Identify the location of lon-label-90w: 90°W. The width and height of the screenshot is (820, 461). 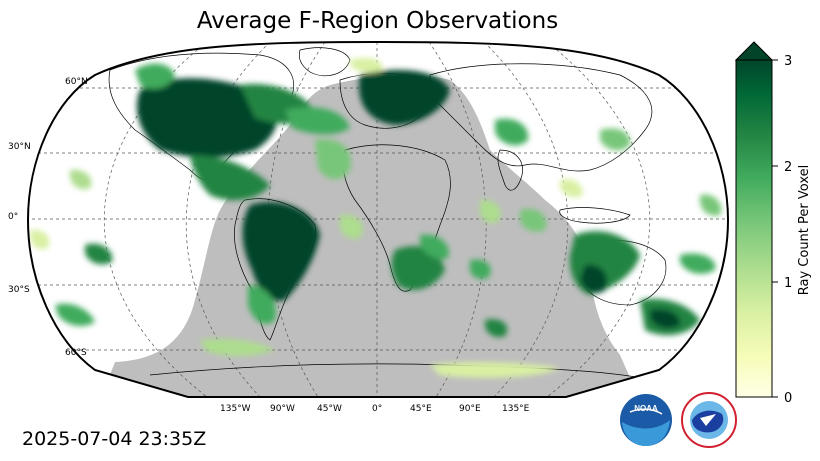
(282, 409).